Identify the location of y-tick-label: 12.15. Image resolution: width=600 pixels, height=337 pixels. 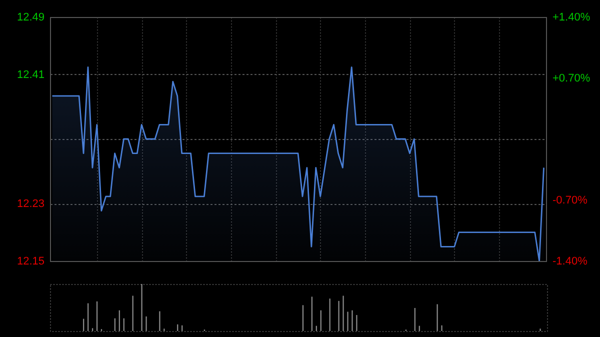
(30, 262).